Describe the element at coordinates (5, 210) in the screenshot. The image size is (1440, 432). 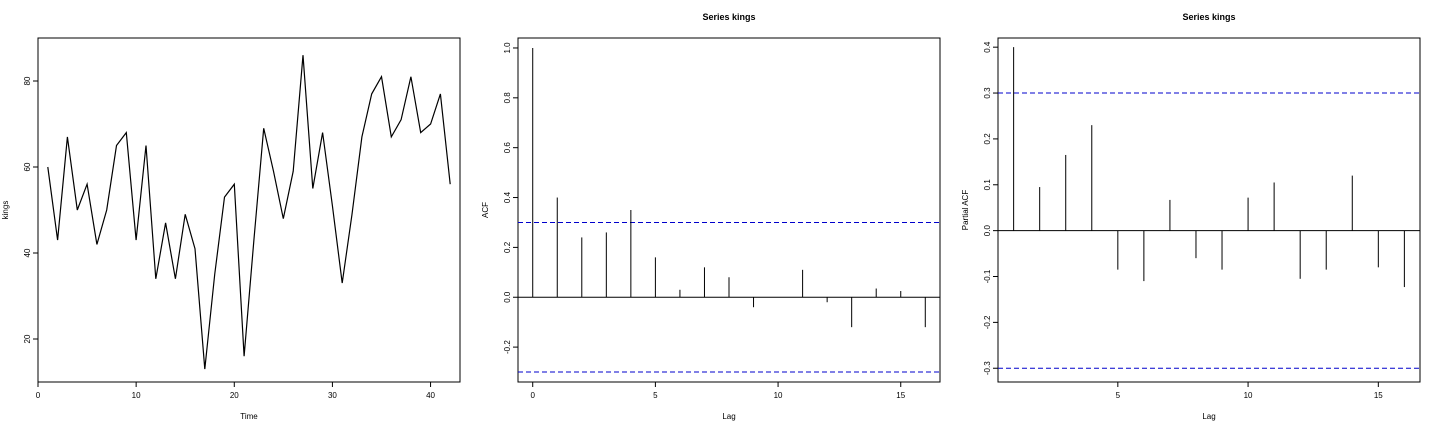
I see `y-axis-label: kings` at that location.